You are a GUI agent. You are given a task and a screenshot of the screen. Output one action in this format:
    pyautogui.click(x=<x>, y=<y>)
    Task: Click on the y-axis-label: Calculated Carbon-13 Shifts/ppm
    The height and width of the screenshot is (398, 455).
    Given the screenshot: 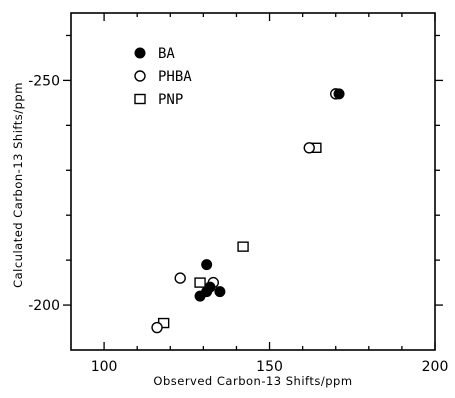 What is the action you would take?
    pyautogui.click(x=18, y=185)
    